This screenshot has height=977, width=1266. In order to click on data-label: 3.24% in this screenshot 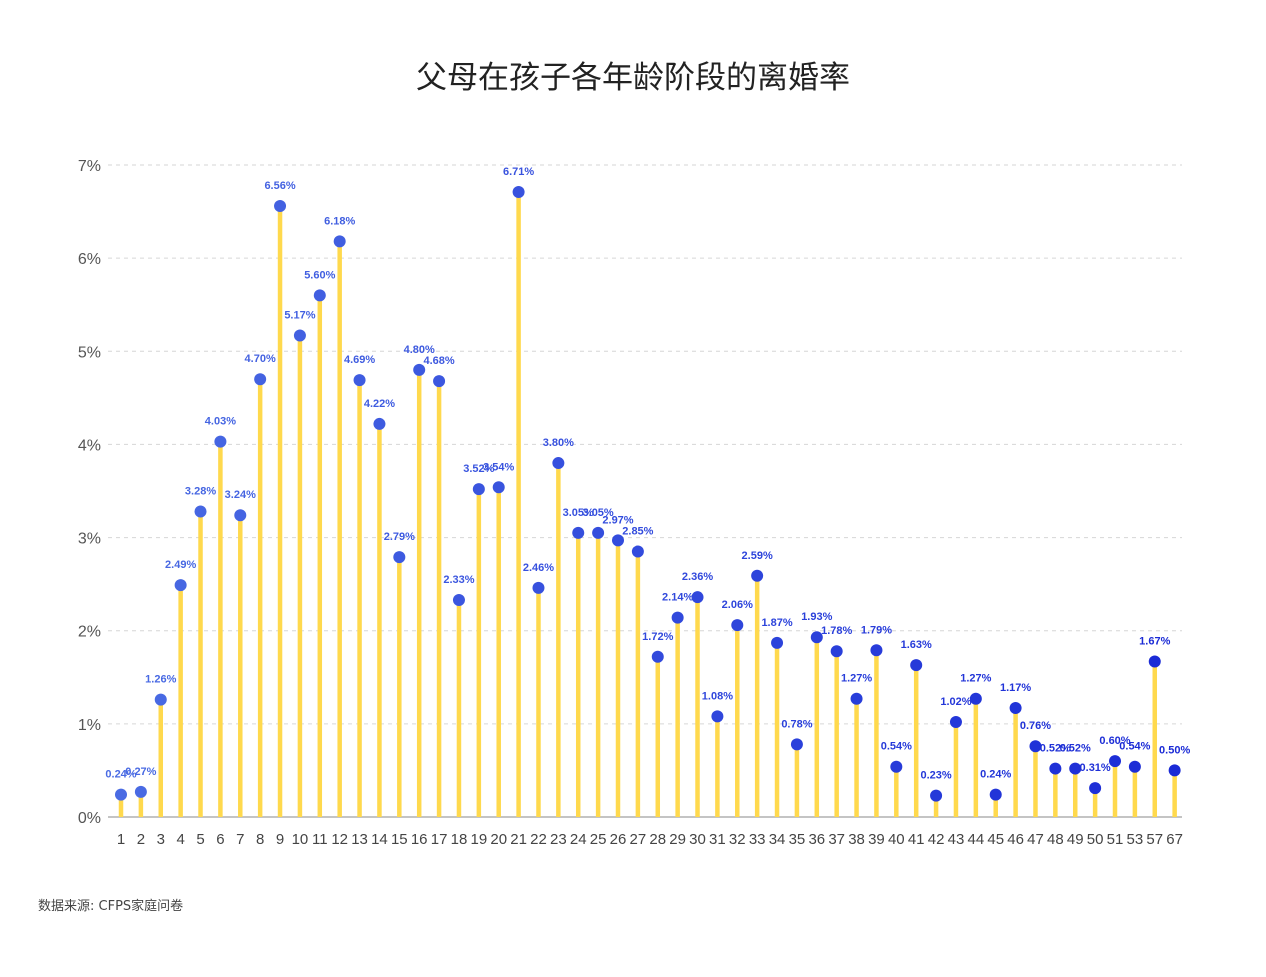, I will do `click(240, 495)`.